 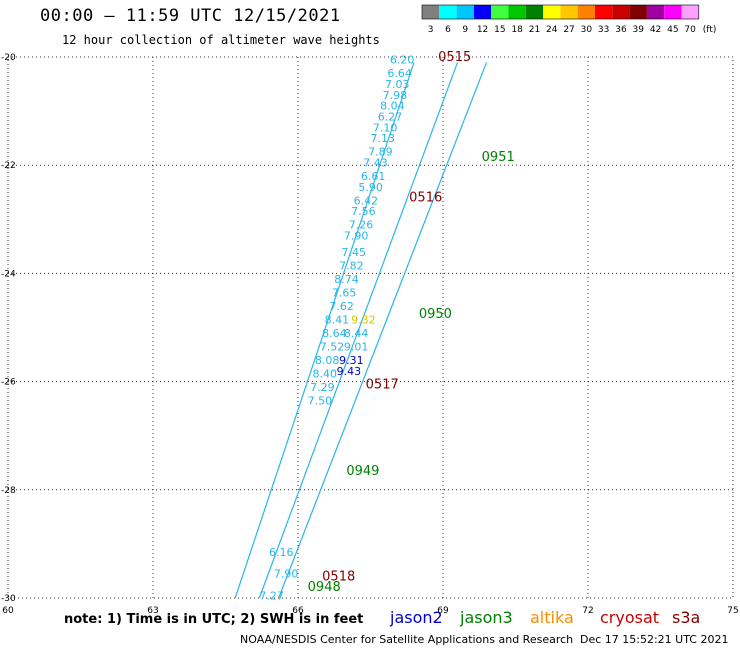 I want to click on wave-height-label: 8.74, so click(x=346, y=279).